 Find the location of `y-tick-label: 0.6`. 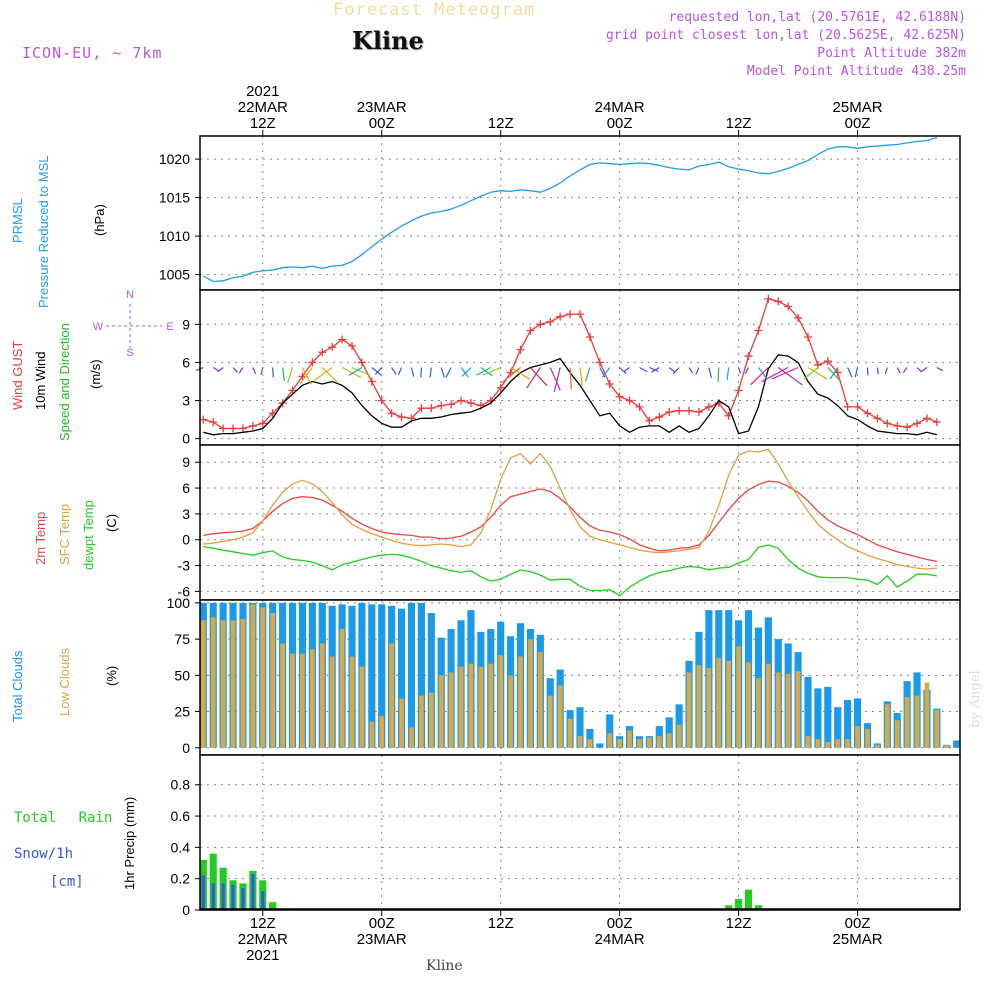

y-tick-label: 0.6 is located at coordinates (181, 816).